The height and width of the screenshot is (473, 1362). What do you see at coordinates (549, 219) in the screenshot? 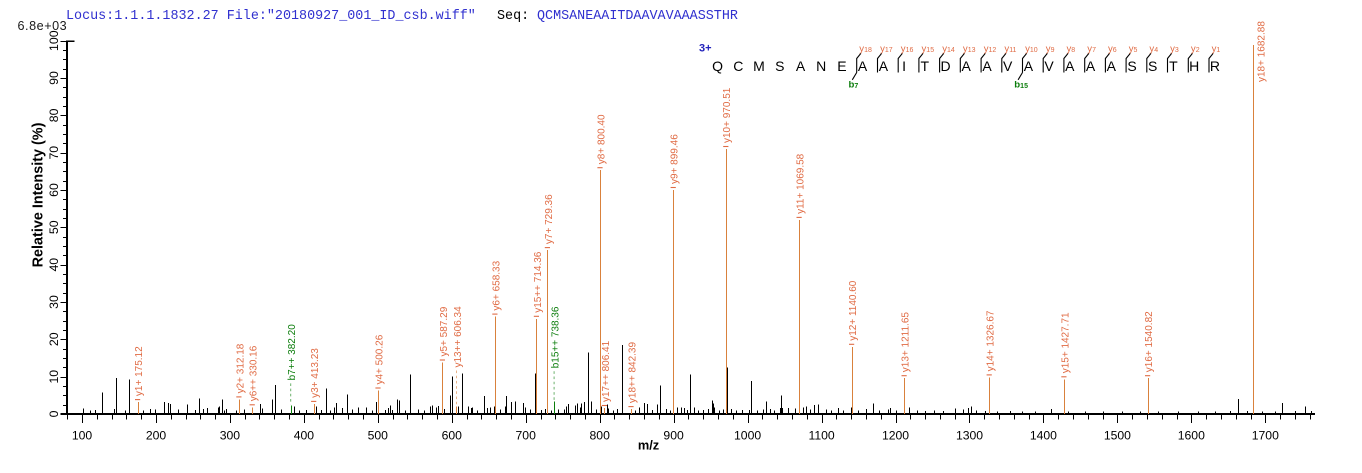
I see `svg-text: y7+ 729.36` at bounding box center [549, 219].